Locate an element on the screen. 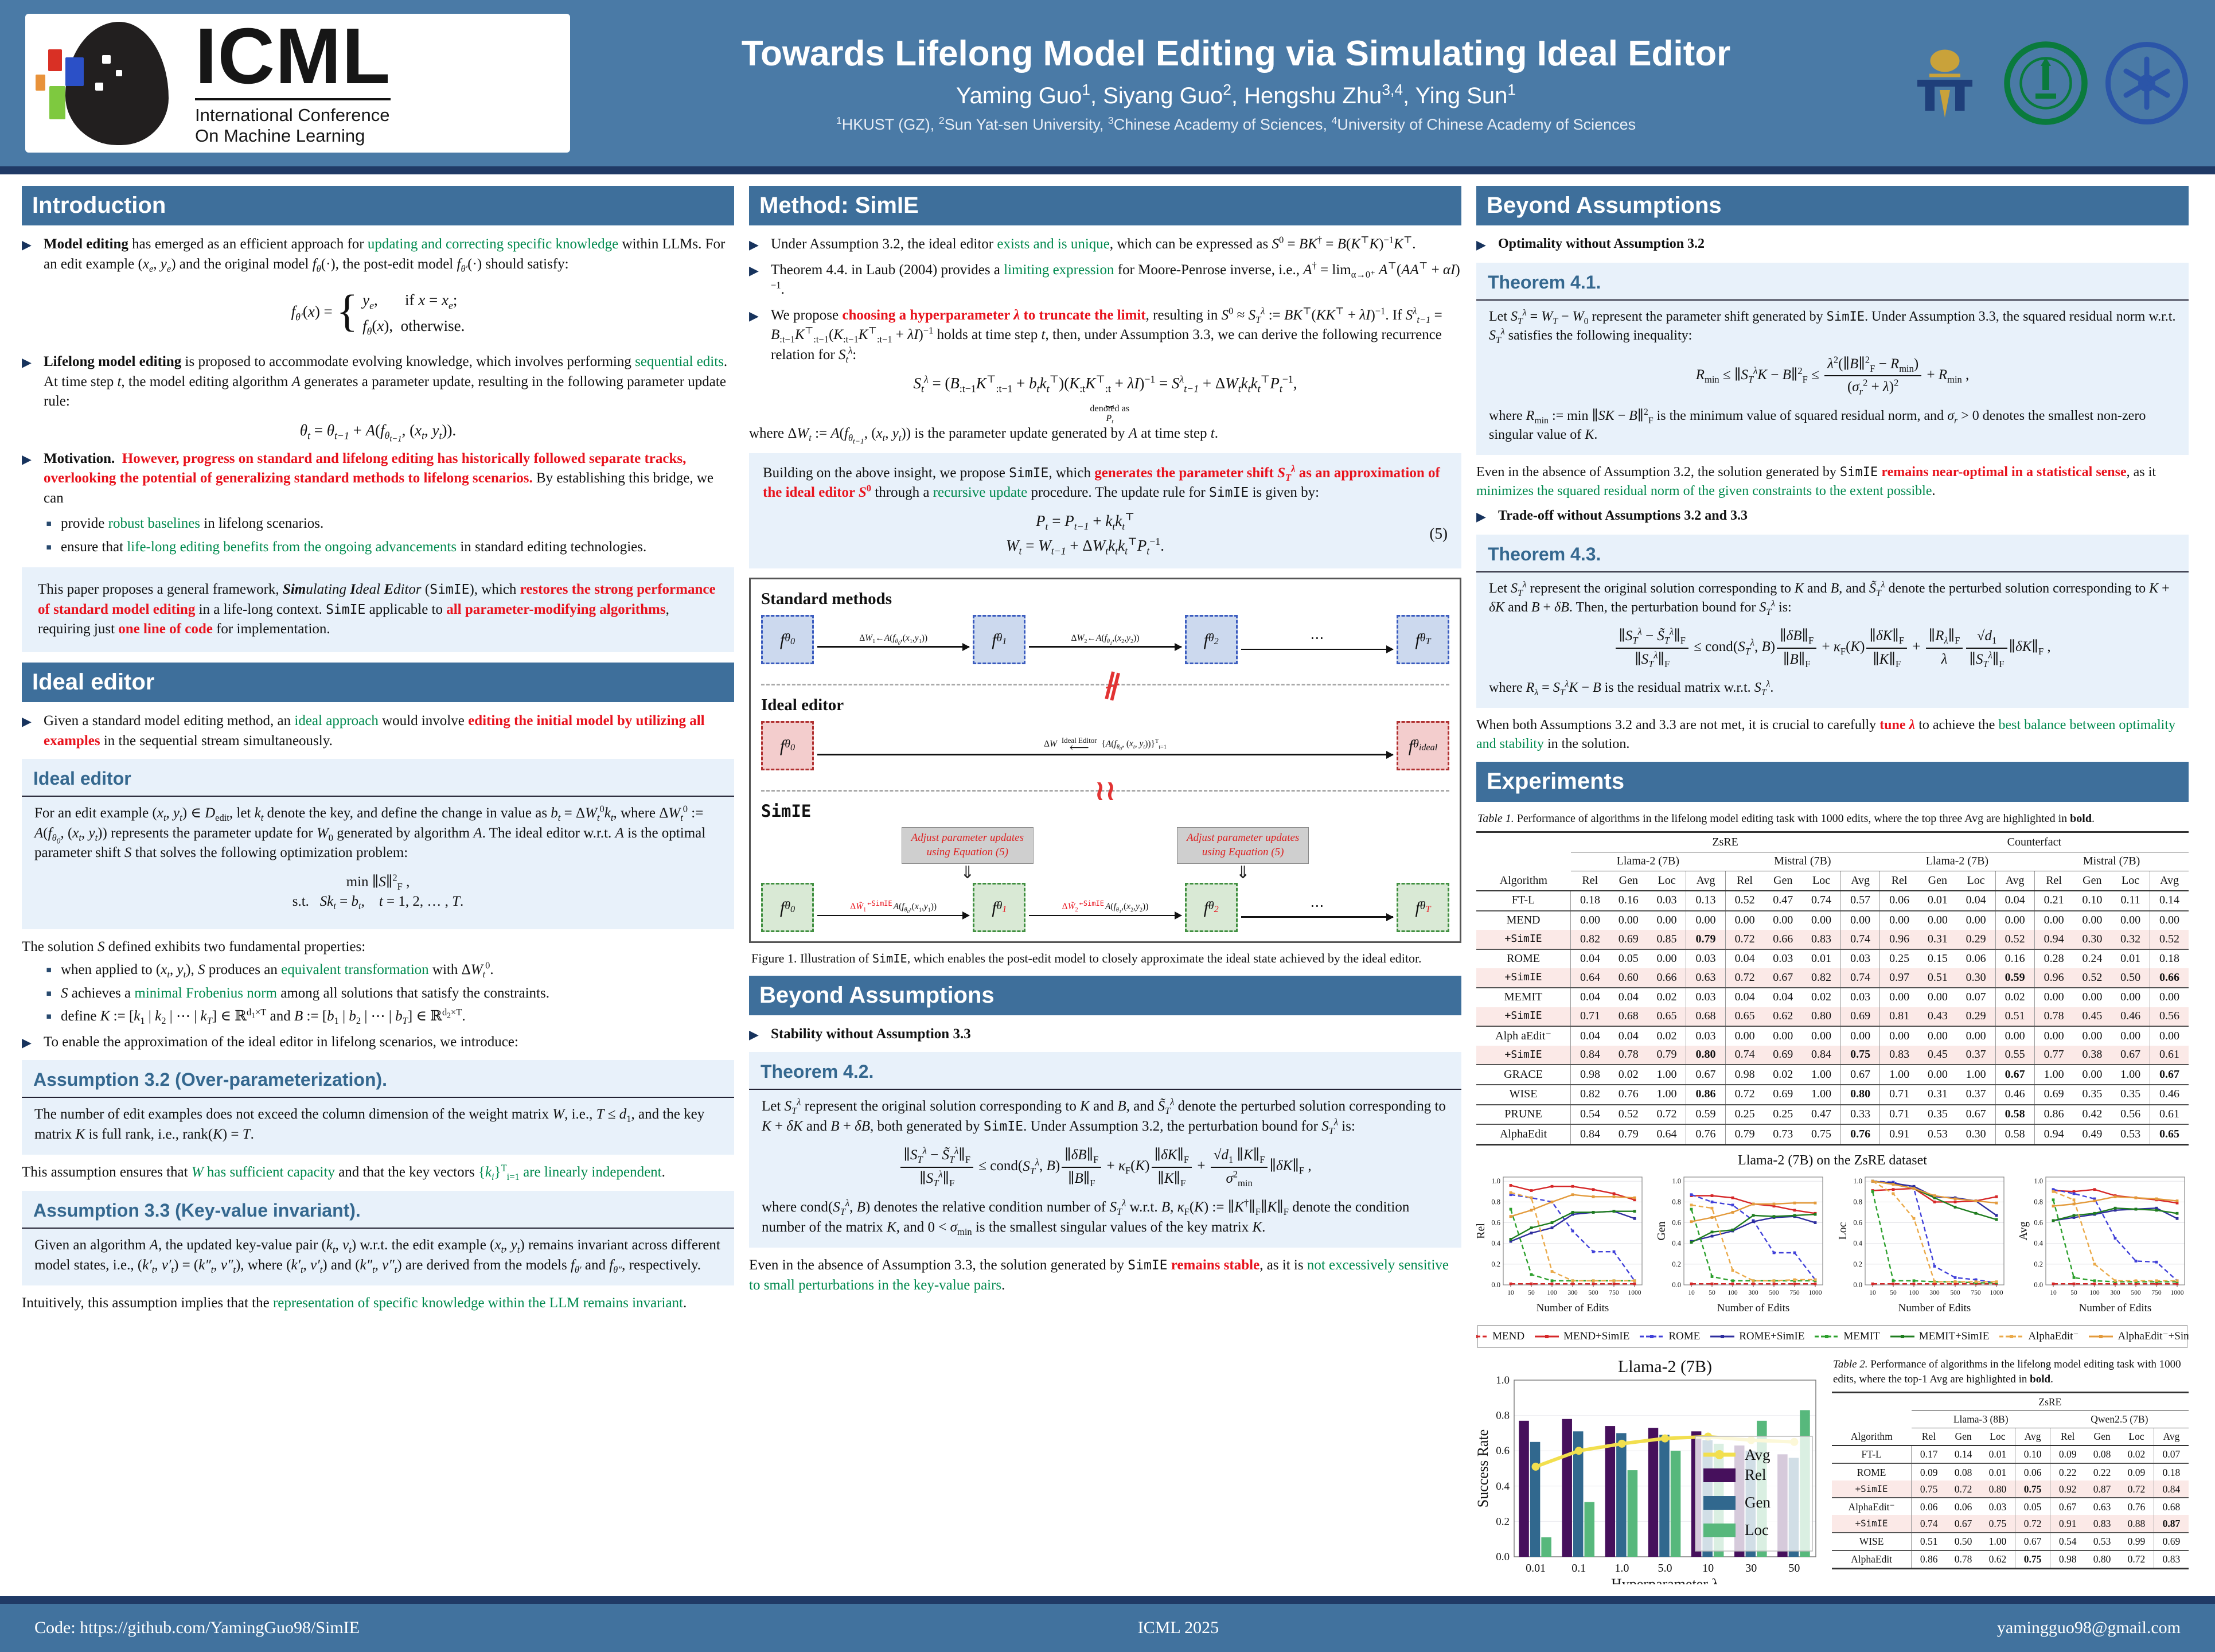 The image size is (2215, 1652). table-cell: 0.68 is located at coordinates (2171, 1506).